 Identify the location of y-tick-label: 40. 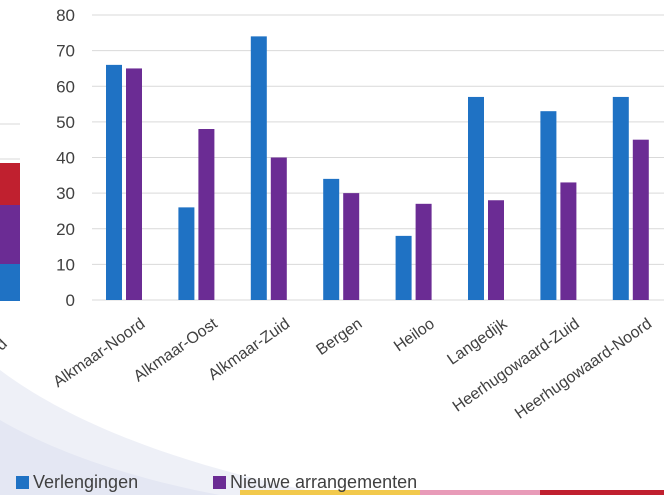
(65, 158).